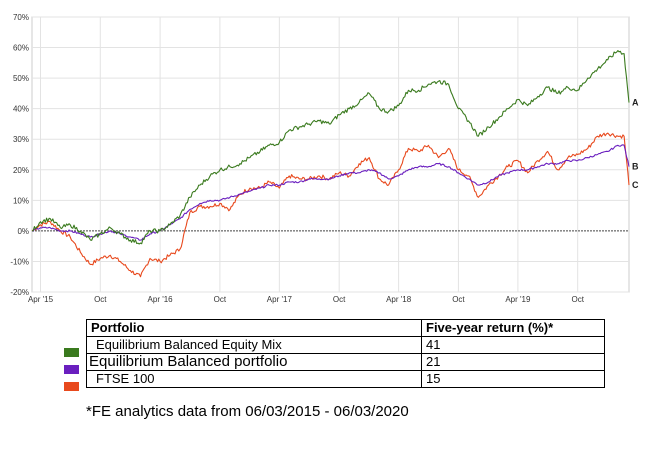 The width and height of the screenshot is (659, 454). What do you see at coordinates (21, 17) in the screenshot?
I see `y-tick-label: 70%` at bounding box center [21, 17].